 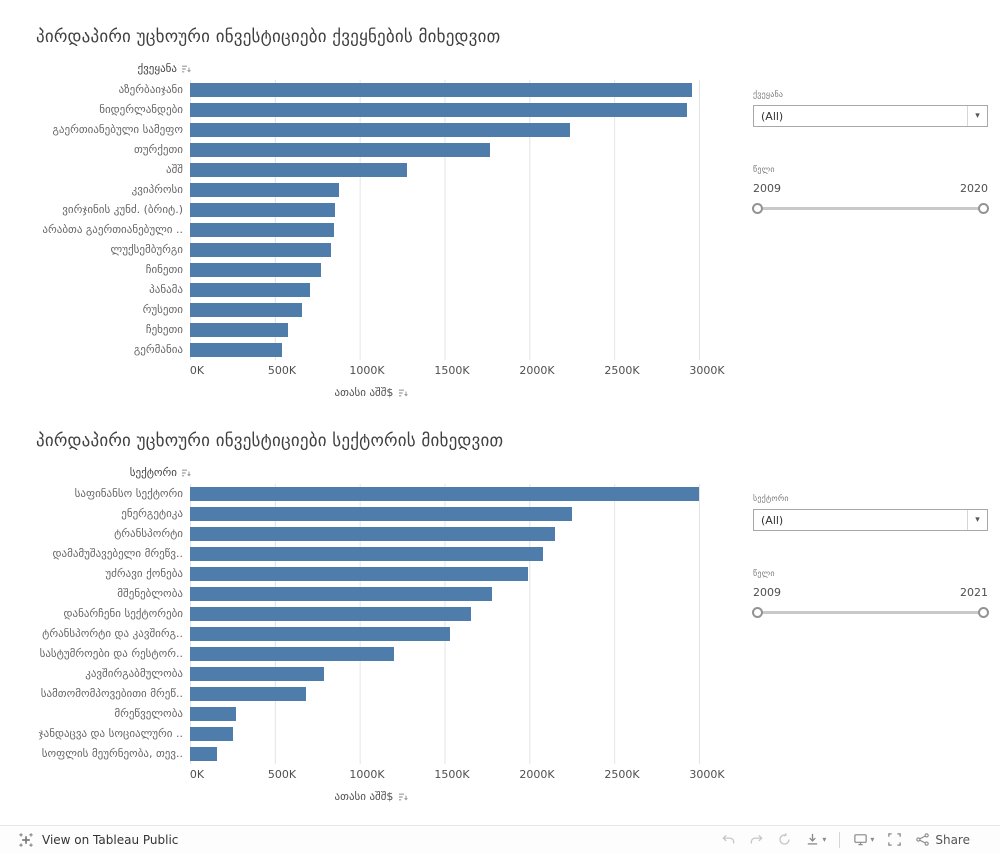 I want to click on chevron-down-icon: ▾, so click(x=977, y=520).